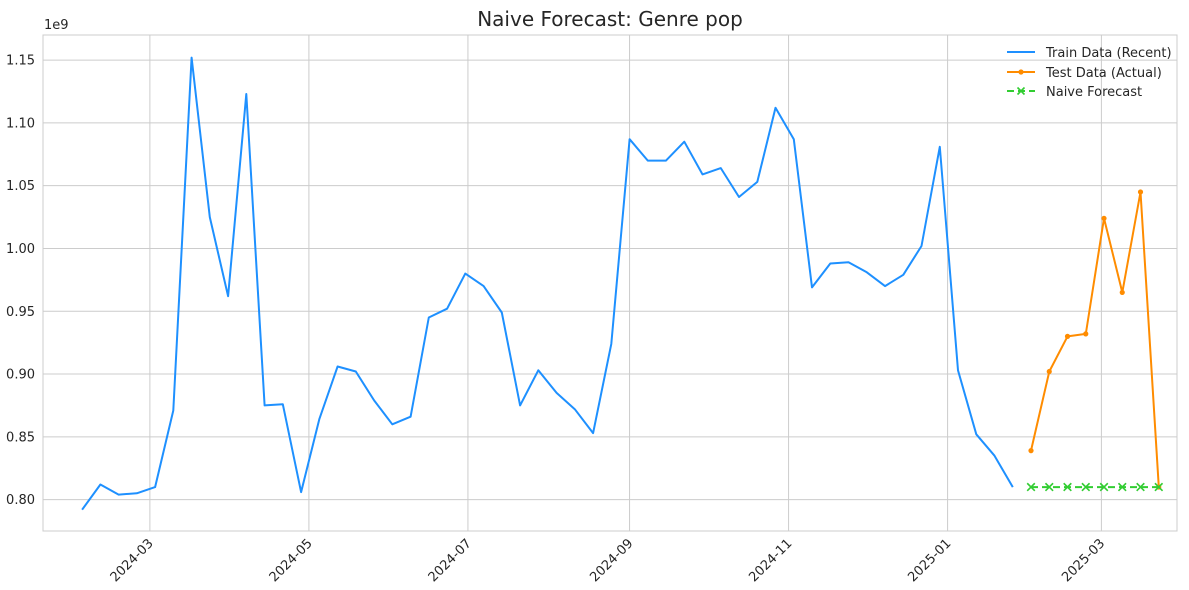 The width and height of the screenshot is (1189, 590). Describe the element at coordinates (132, 560) in the screenshot. I see `x-tick-label: 2024-03` at that location.